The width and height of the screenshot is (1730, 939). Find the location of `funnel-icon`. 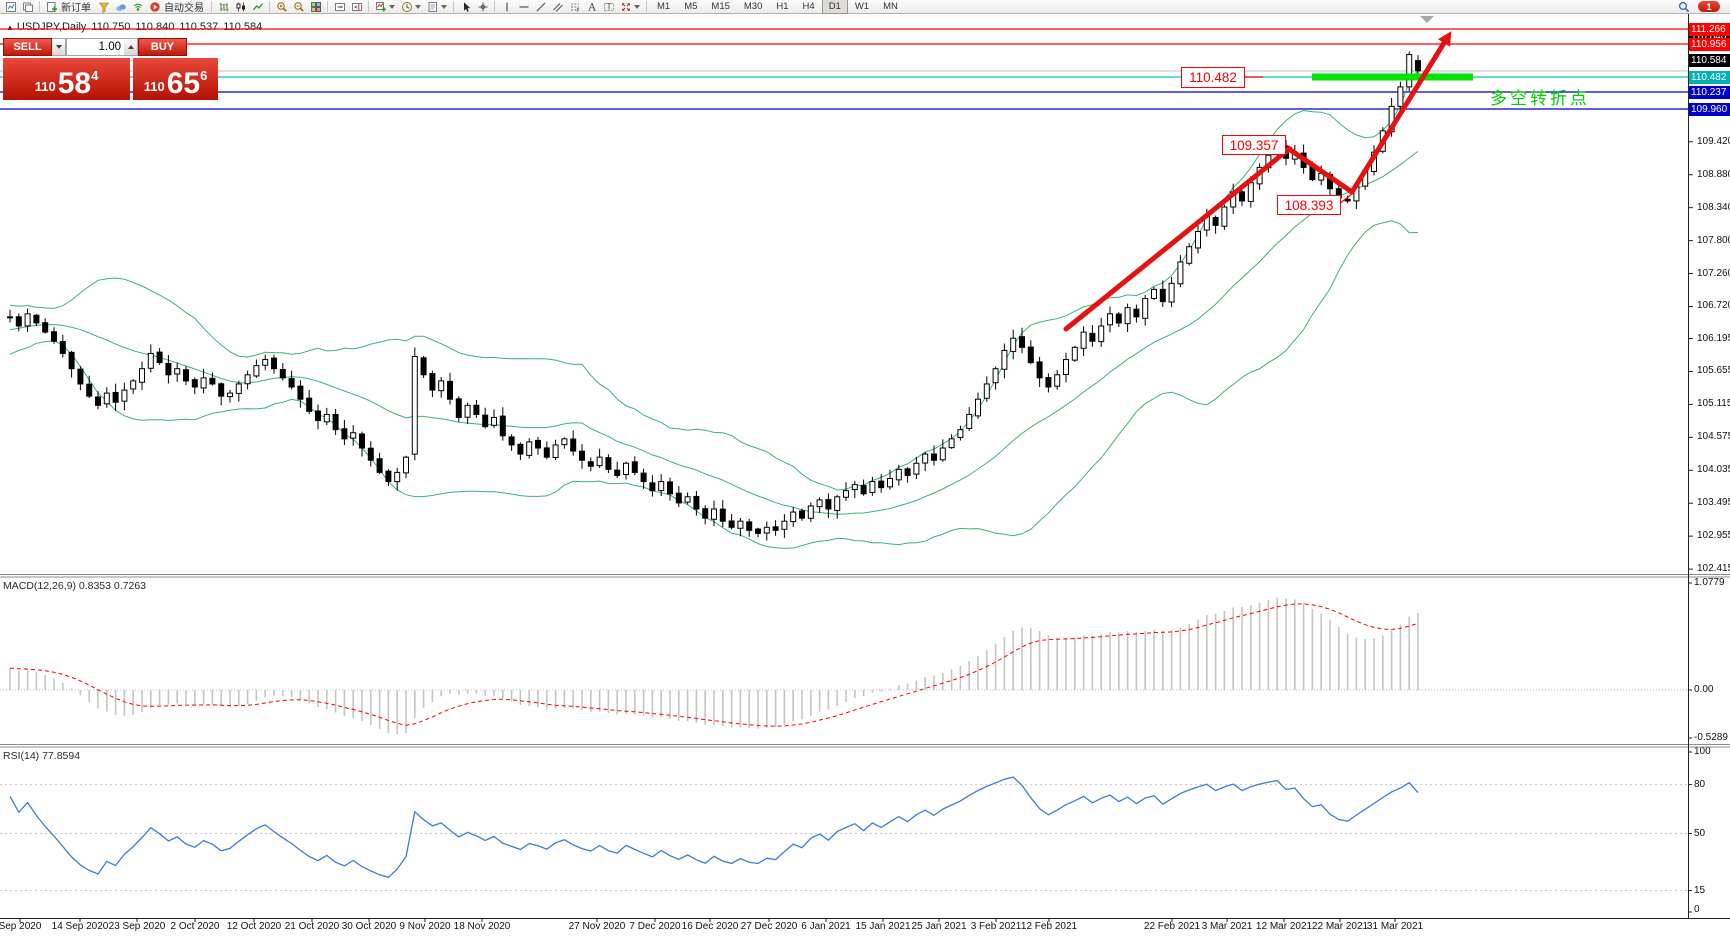

funnel-icon is located at coordinates (103, 6).